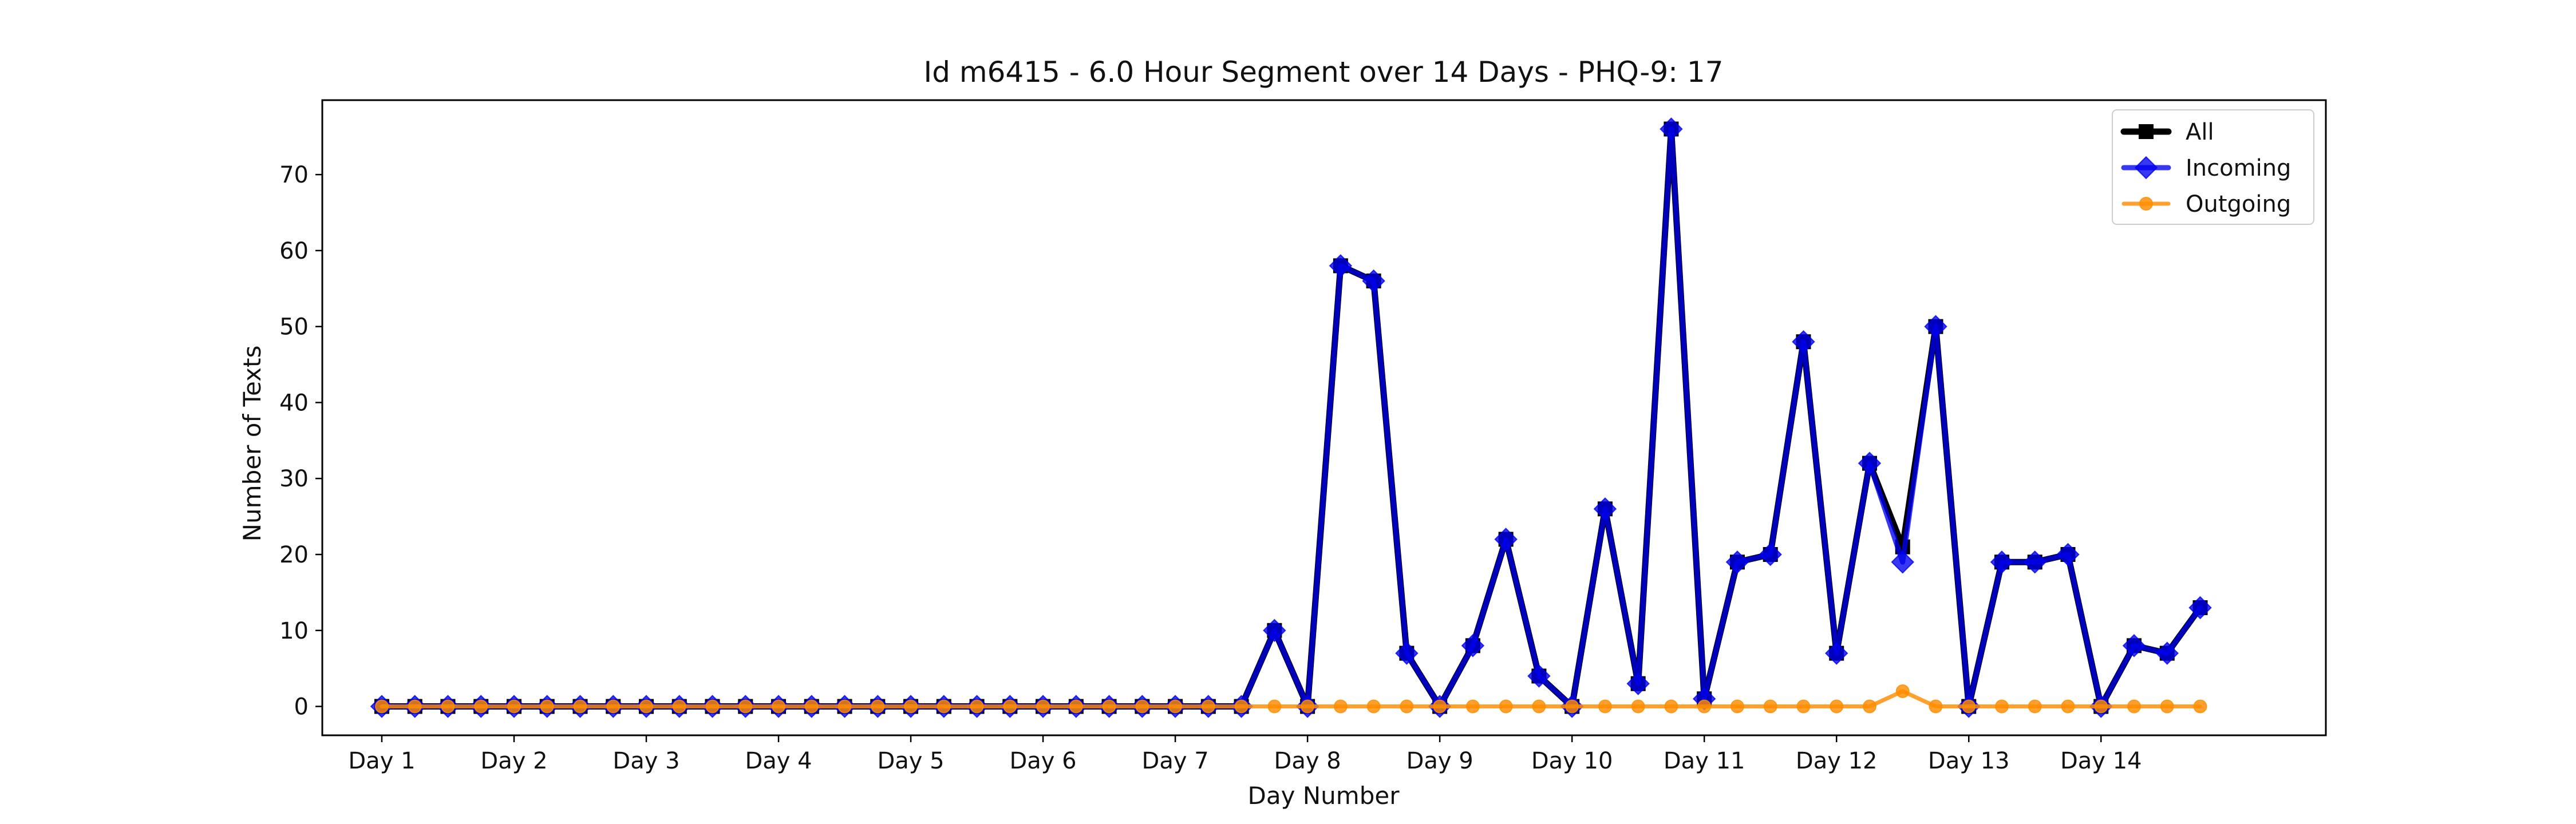 The width and height of the screenshot is (2576, 824). What do you see at coordinates (646, 761) in the screenshot?
I see `x-tick-label: Day 3` at bounding box center [646, 761].